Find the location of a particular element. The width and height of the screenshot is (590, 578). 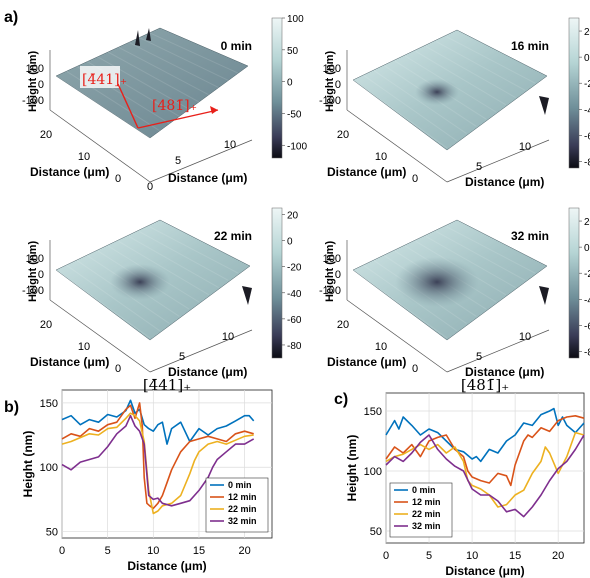

y-axis-label: Distance (μm) is located at coordinates (366, 362).